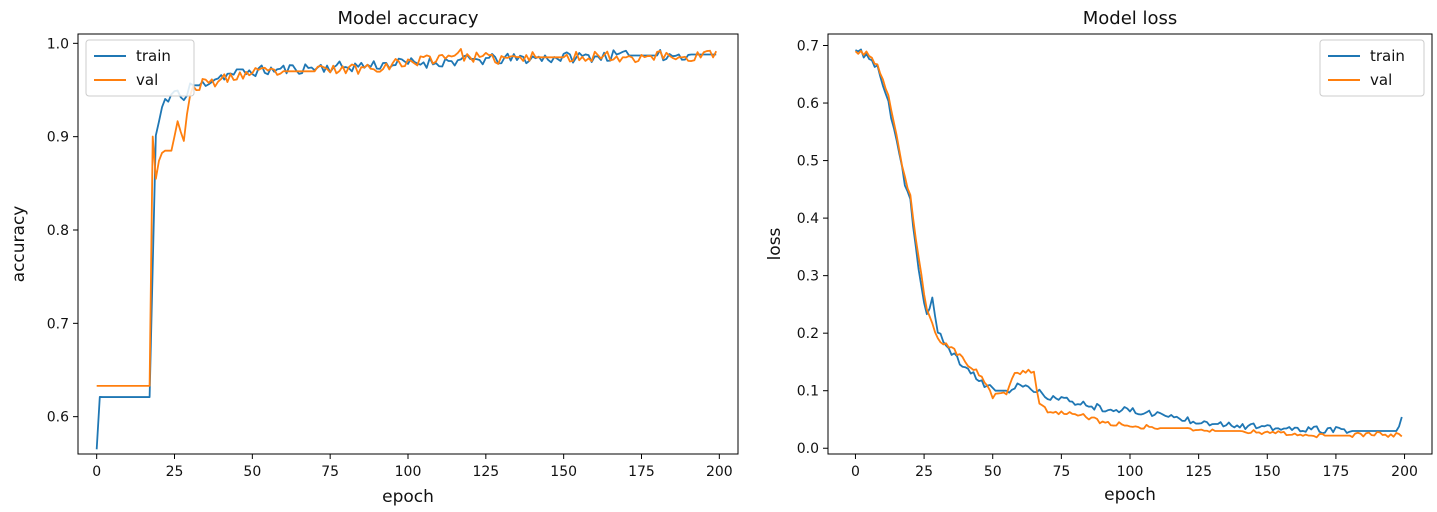  I want to click on loss-x-tick-label: 0, so click(855, 472).